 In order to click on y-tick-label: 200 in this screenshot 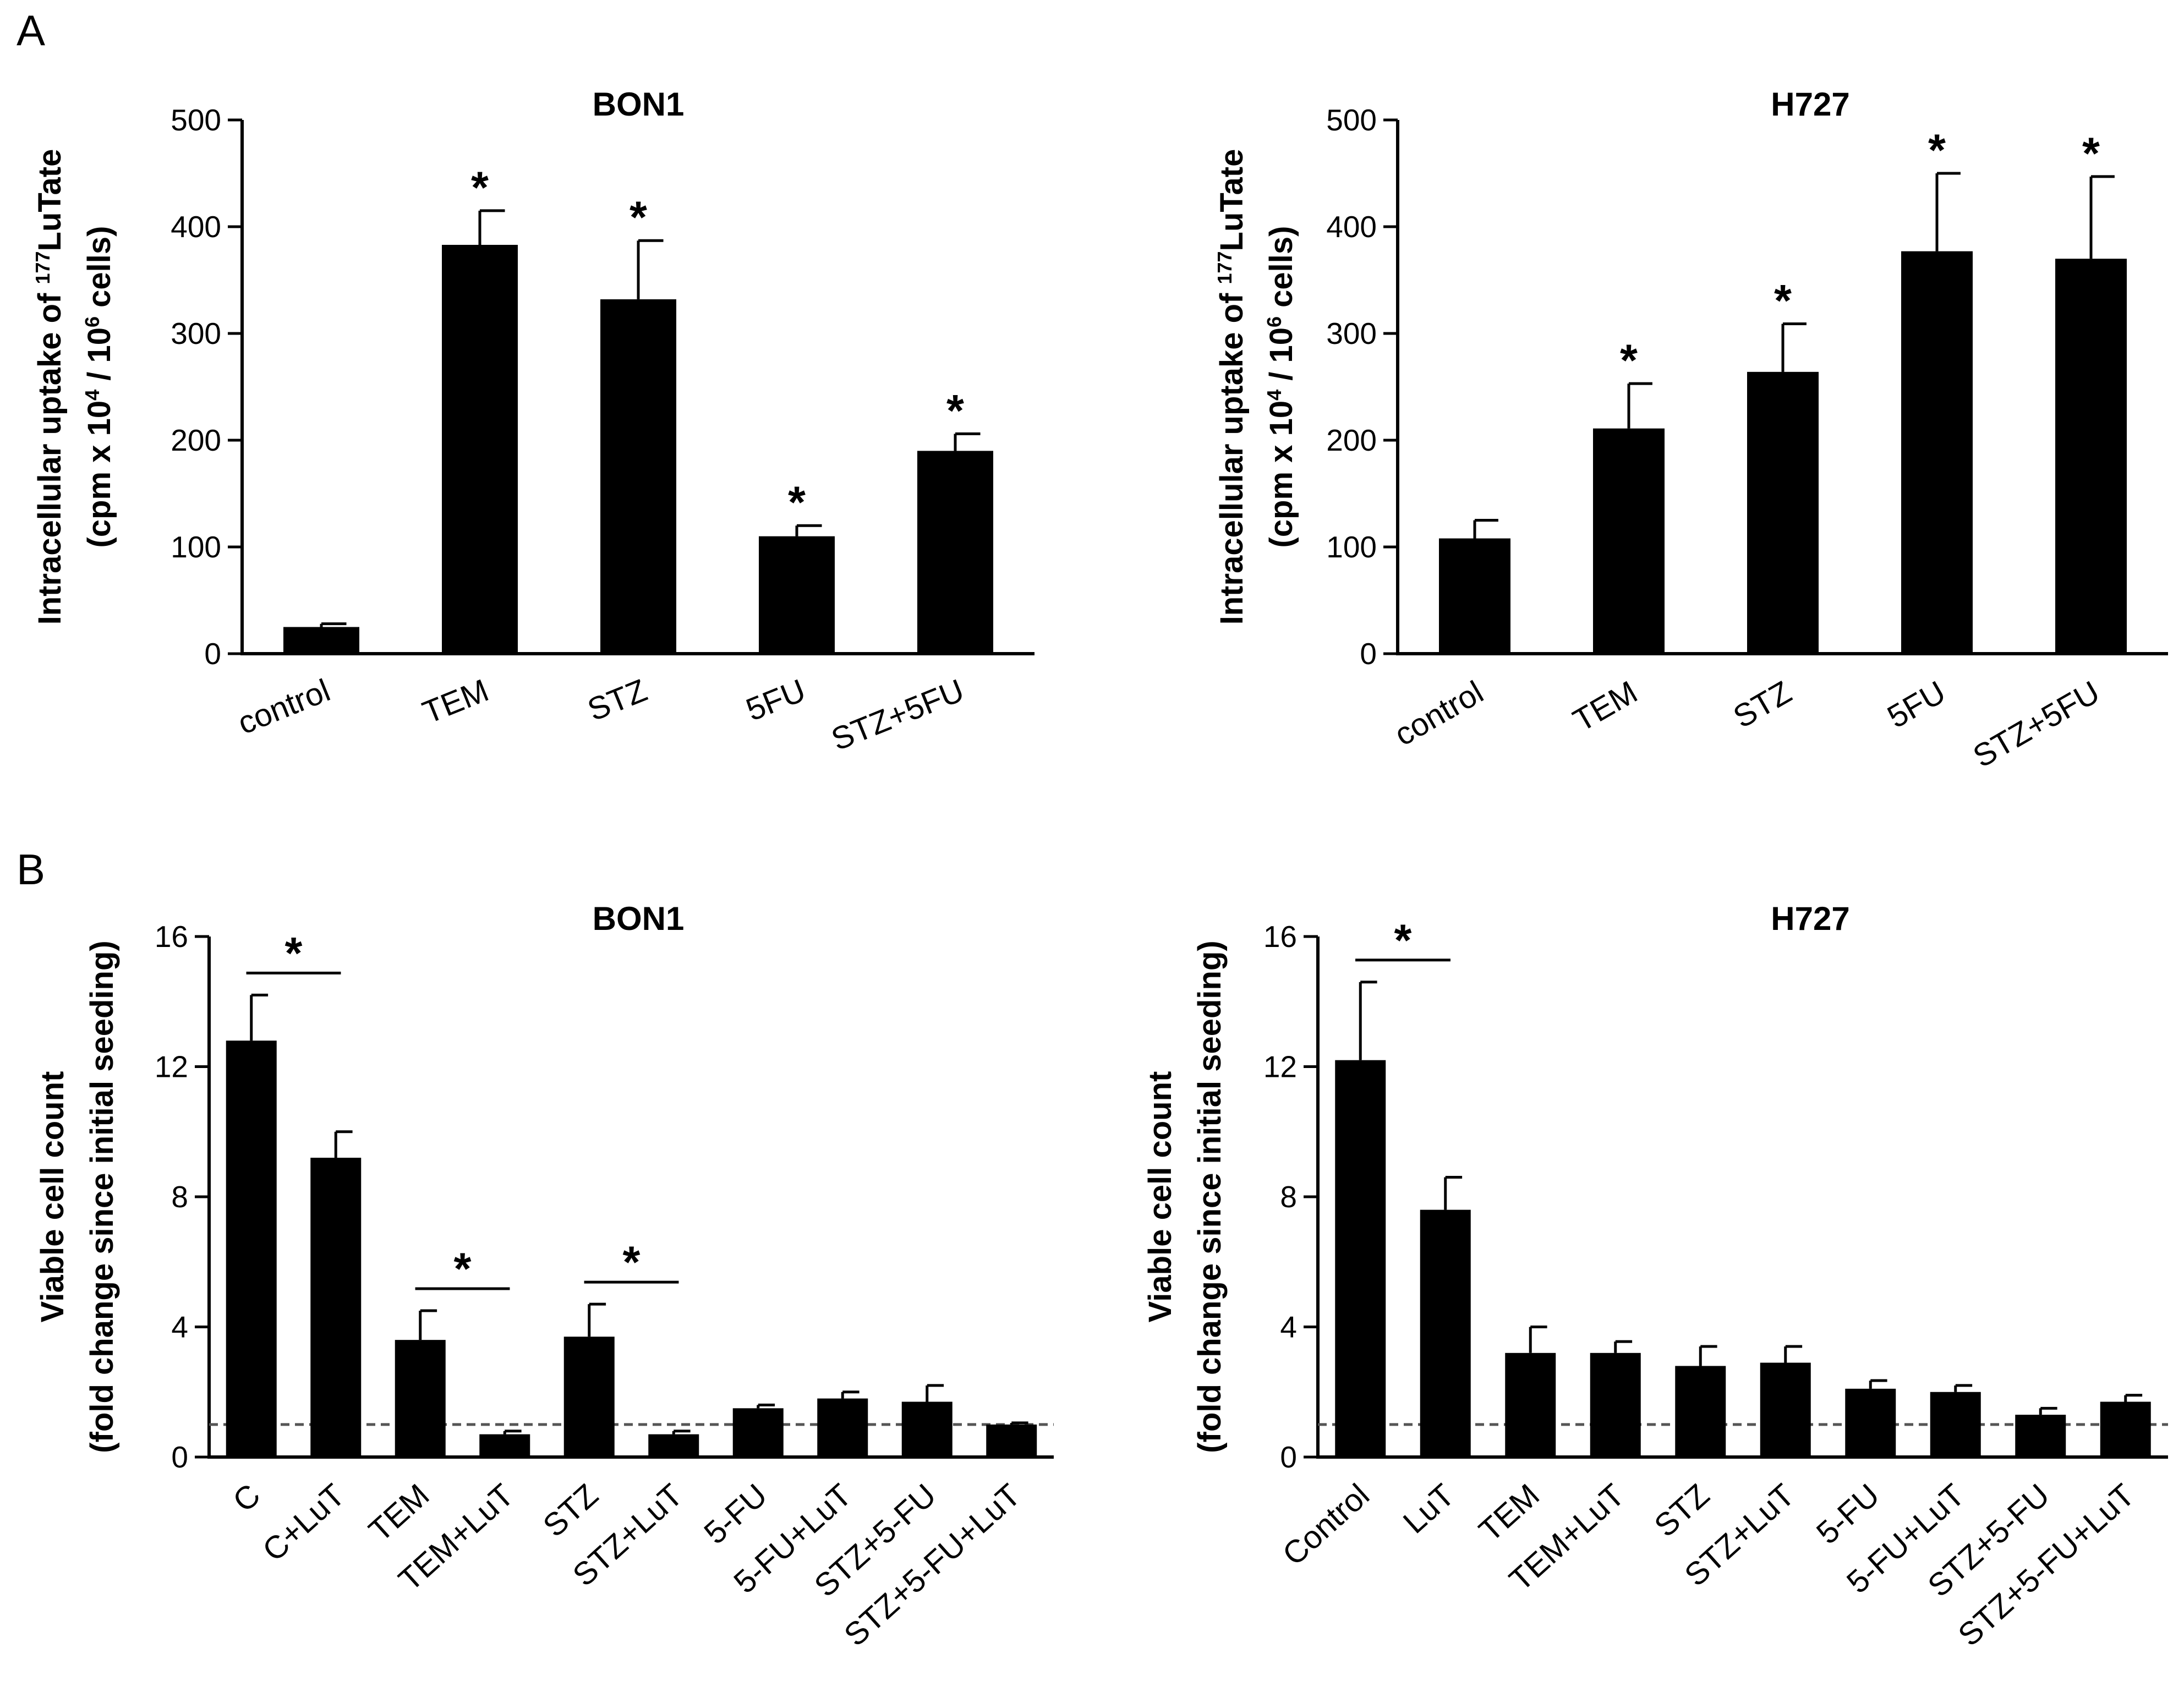, I will do `click(196, 440)`.